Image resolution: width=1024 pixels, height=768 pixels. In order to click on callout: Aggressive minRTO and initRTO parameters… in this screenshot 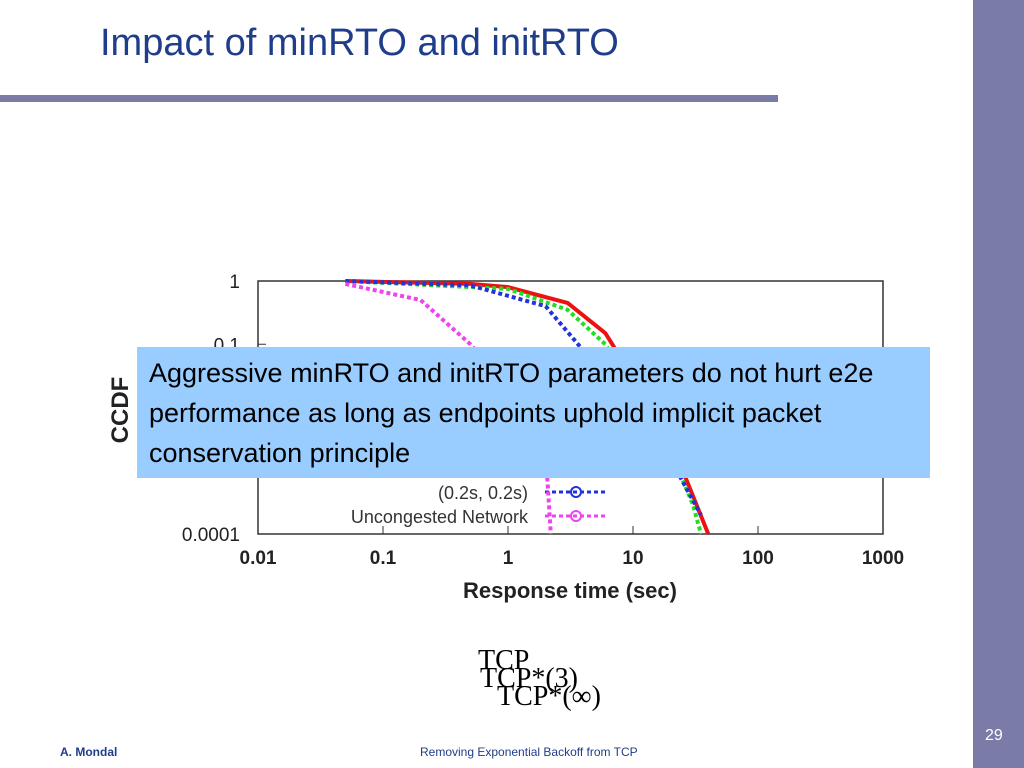, I will do `click(533, 412)`.